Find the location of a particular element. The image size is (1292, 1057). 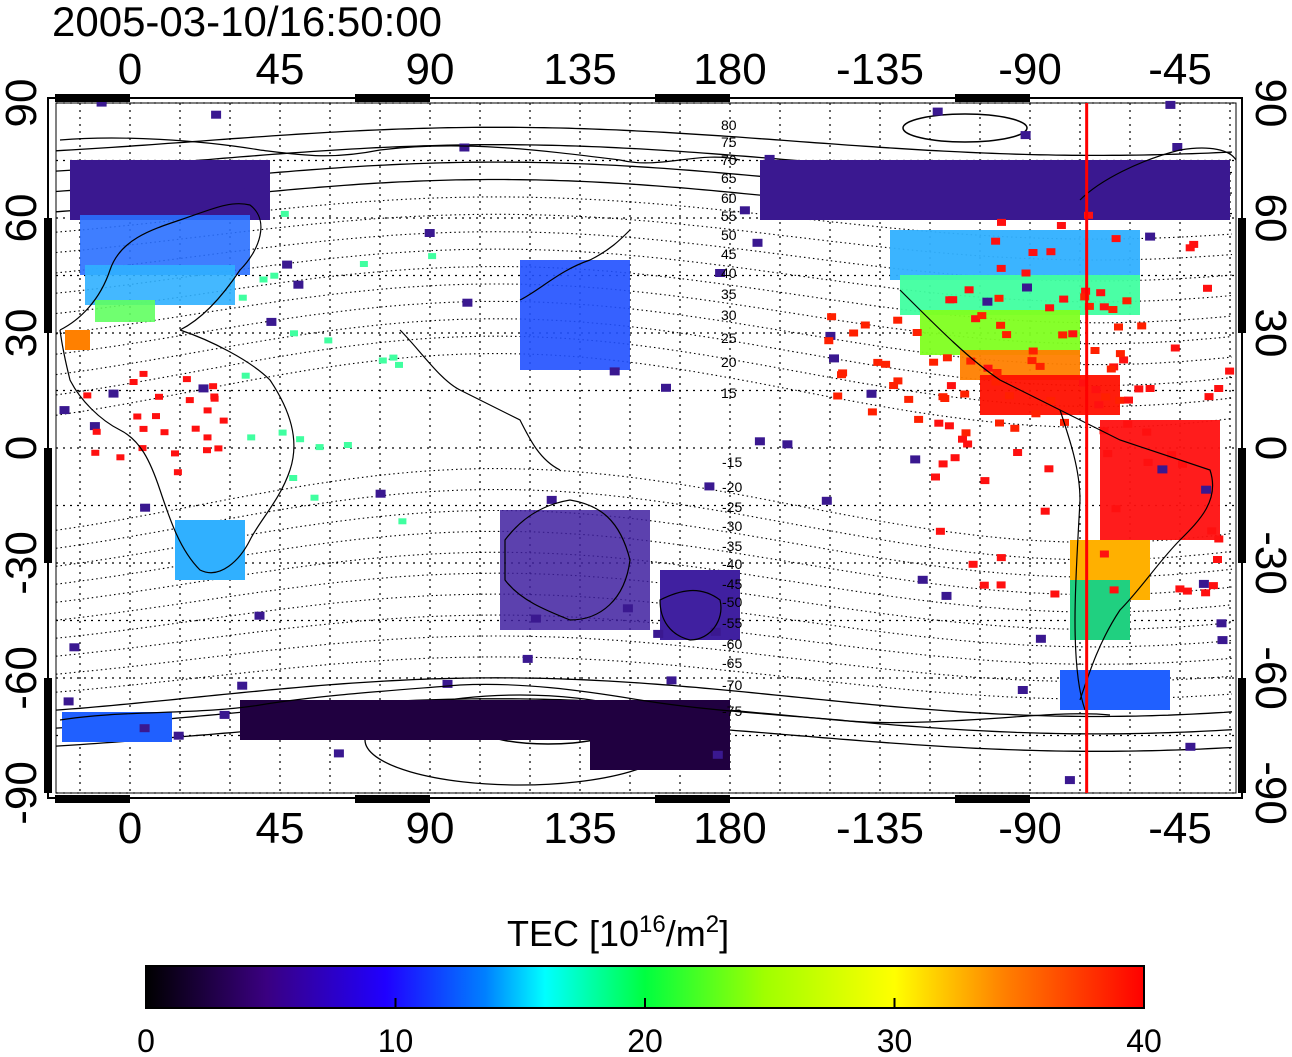

contour-label: 50 is located at coordinates (729, 235).